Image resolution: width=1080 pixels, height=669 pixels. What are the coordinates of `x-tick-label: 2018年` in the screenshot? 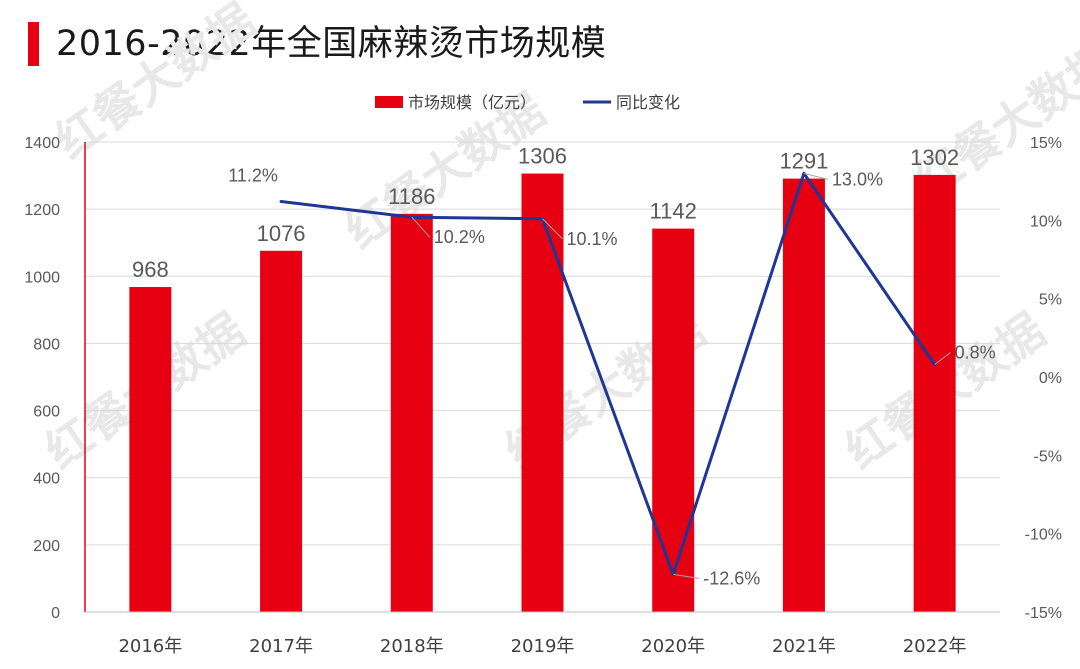 It's located at (412, 646).